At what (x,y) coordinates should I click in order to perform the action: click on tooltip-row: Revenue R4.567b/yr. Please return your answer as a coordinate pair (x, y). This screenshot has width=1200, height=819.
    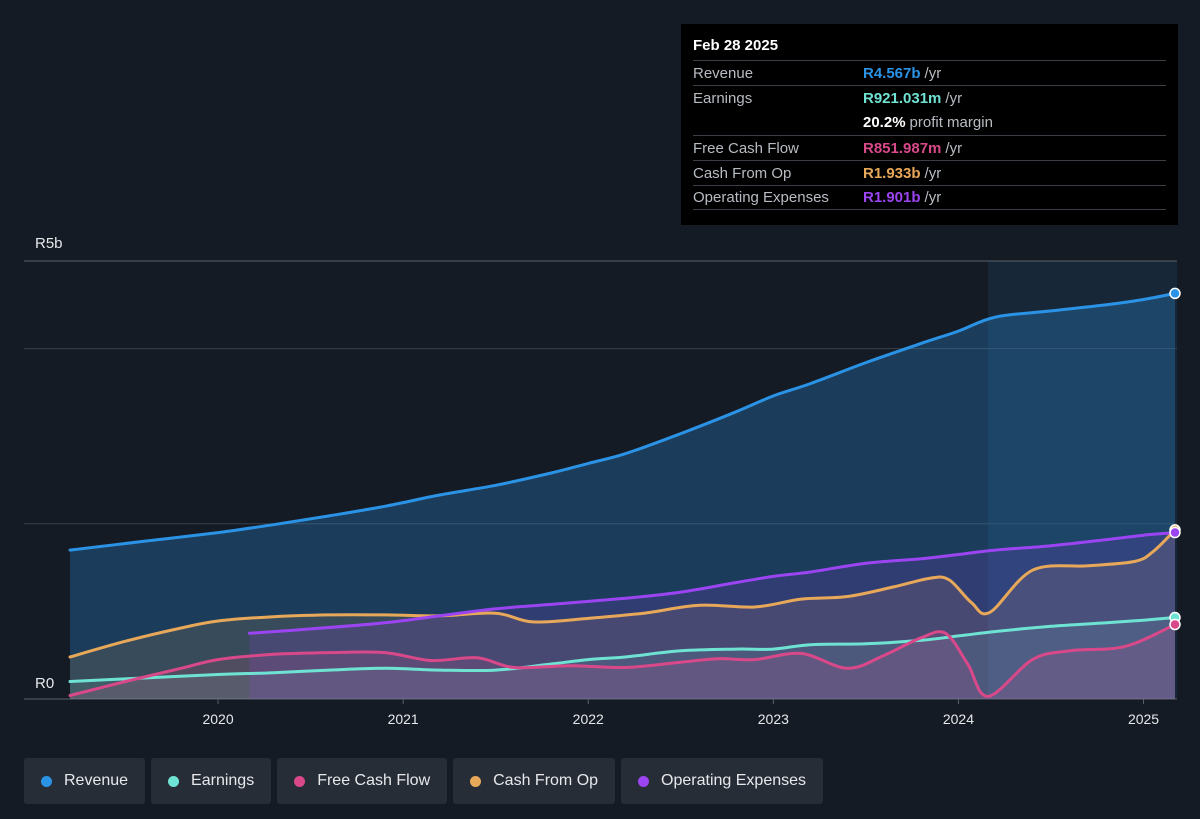
    Looking at the image, I should click on (929, 72).